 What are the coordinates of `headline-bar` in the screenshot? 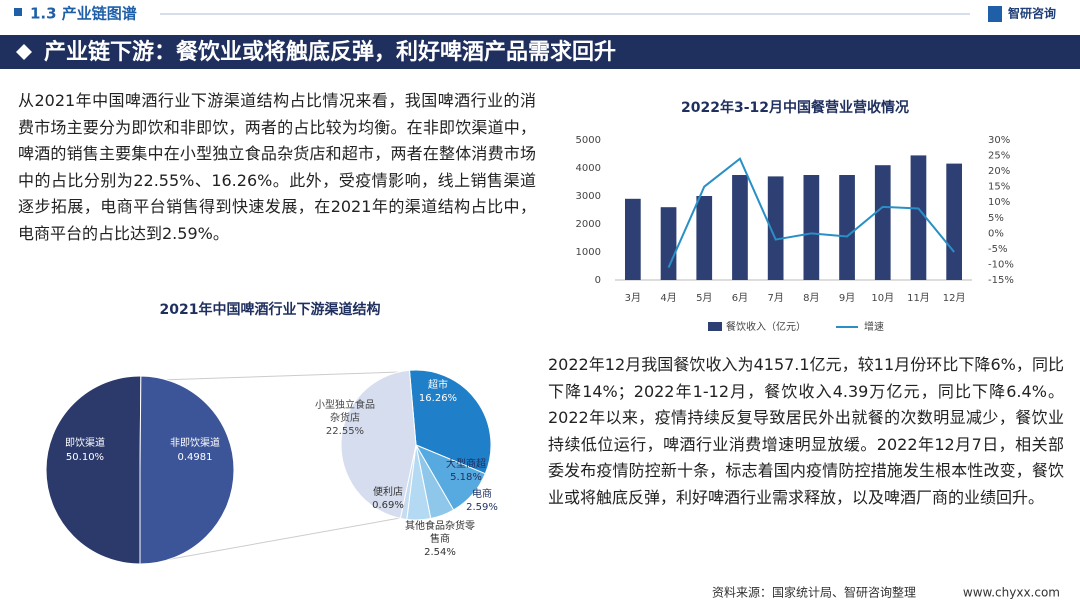 It's located at (540, 52).